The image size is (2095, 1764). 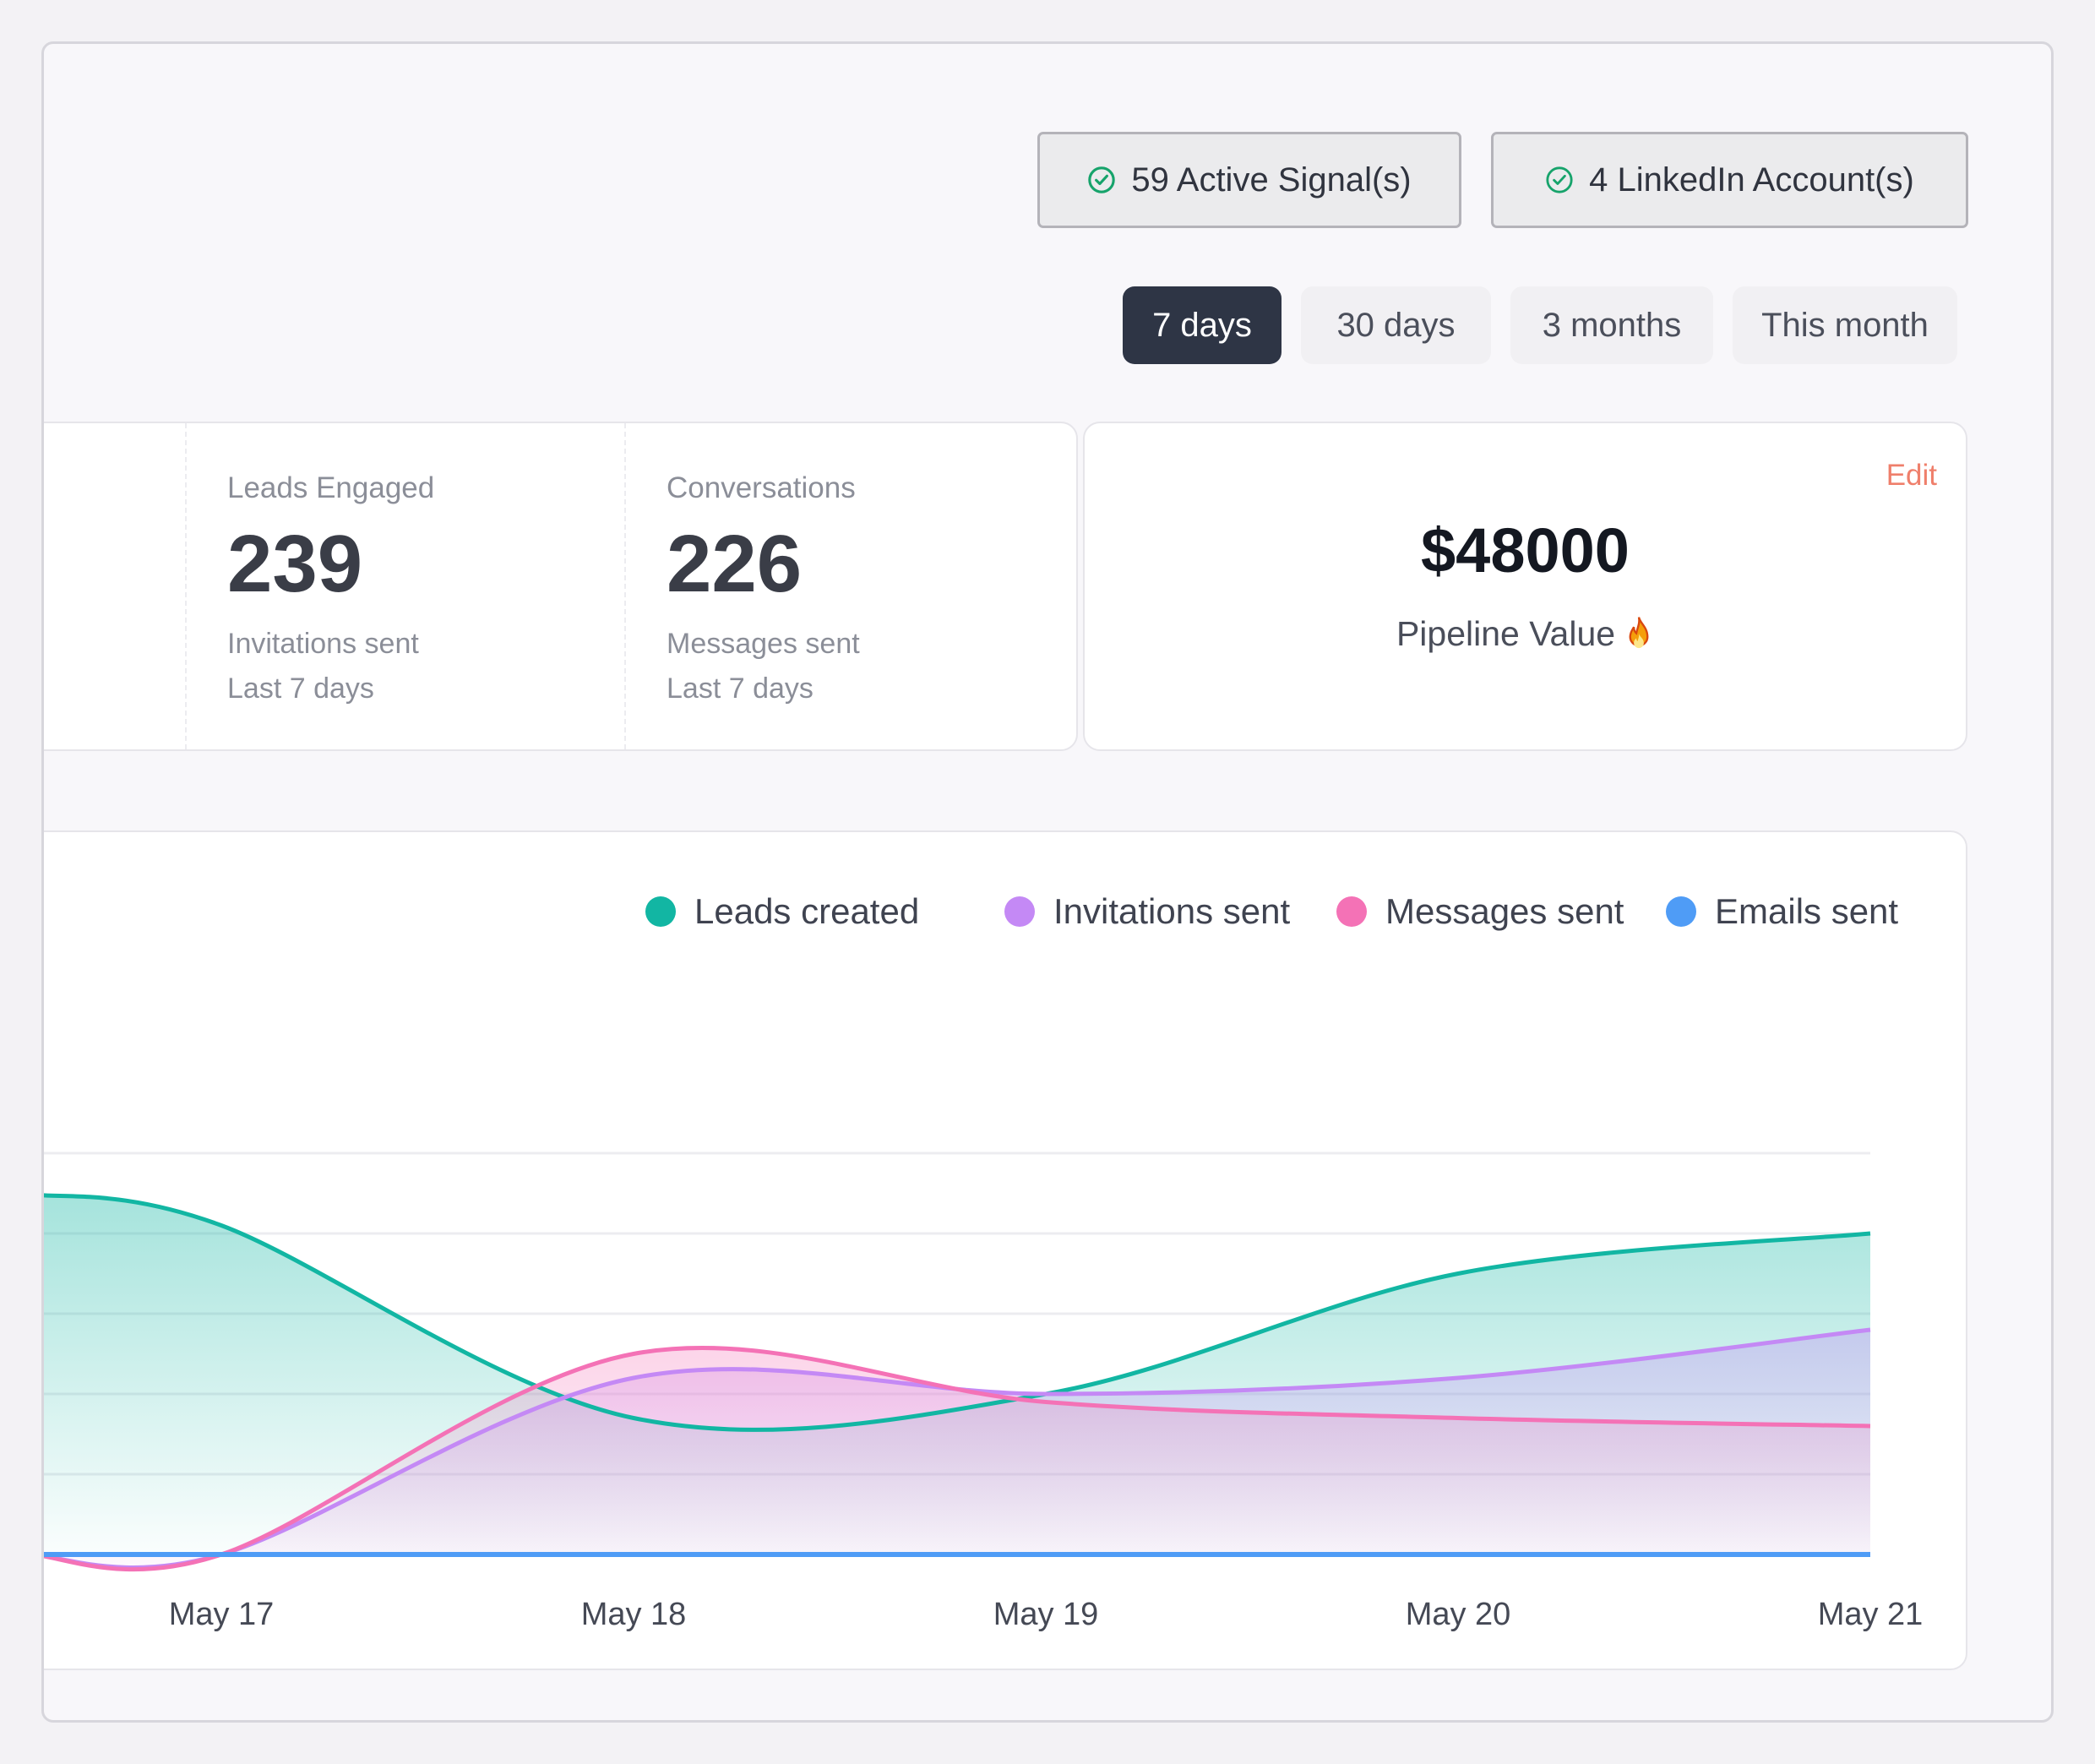 I want to click on legend-item-emails-sent: Emails sent, so click(x=1782, y=911).